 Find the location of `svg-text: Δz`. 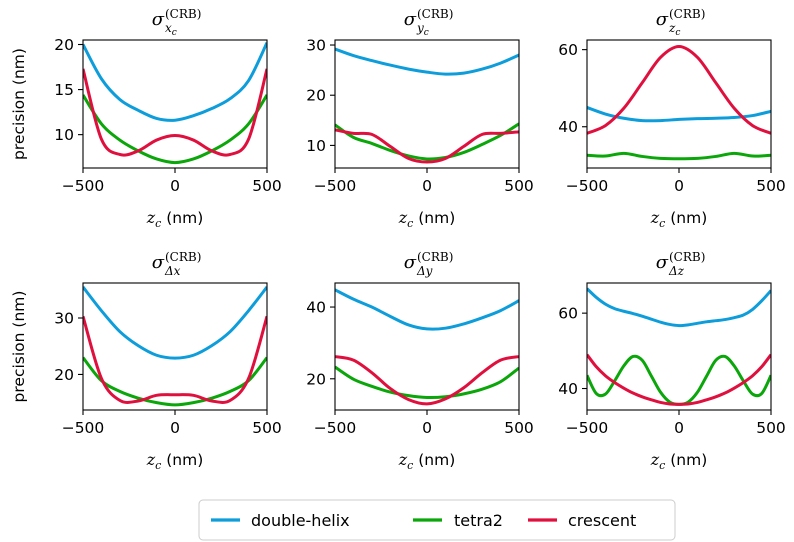

svg-text: Δz is located at coordinates (676, 271).